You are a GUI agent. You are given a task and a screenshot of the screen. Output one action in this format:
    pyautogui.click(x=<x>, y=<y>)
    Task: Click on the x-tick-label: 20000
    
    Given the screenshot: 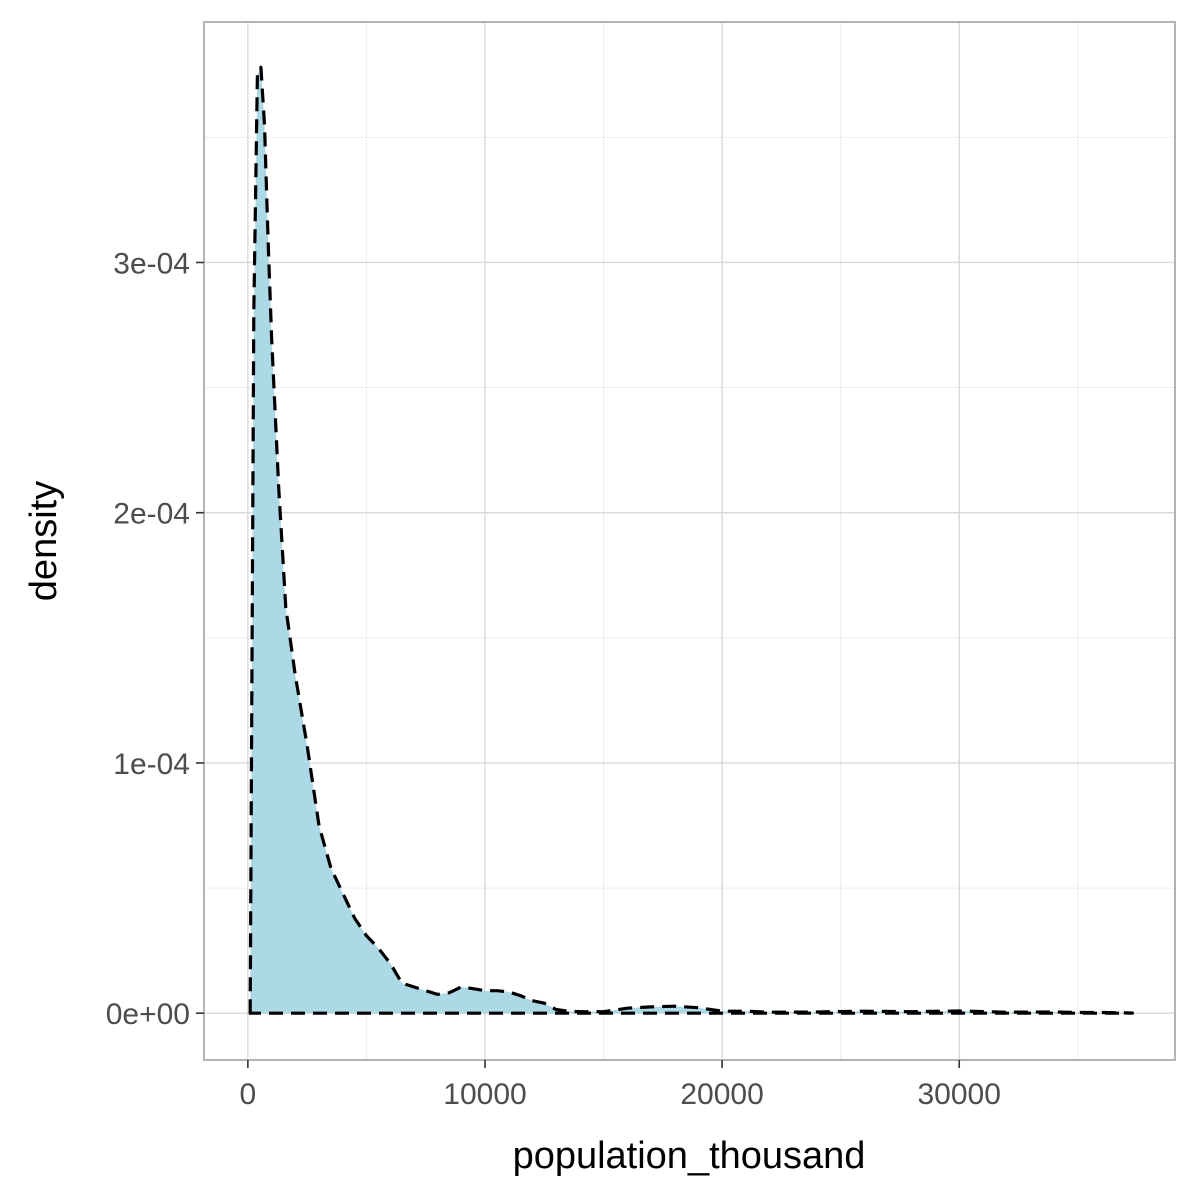 What is the action you would take?
    pyautogui.click(x=721, y=1094)
    